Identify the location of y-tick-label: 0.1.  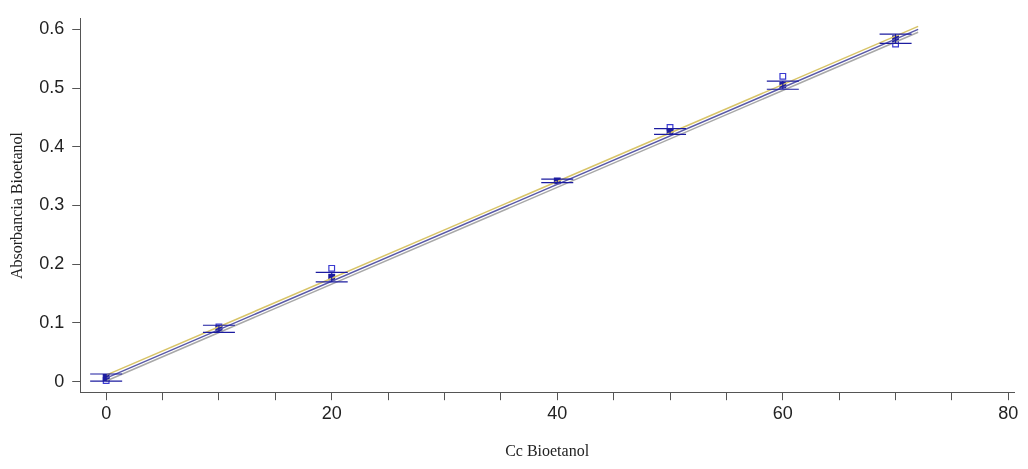
(52, 321).